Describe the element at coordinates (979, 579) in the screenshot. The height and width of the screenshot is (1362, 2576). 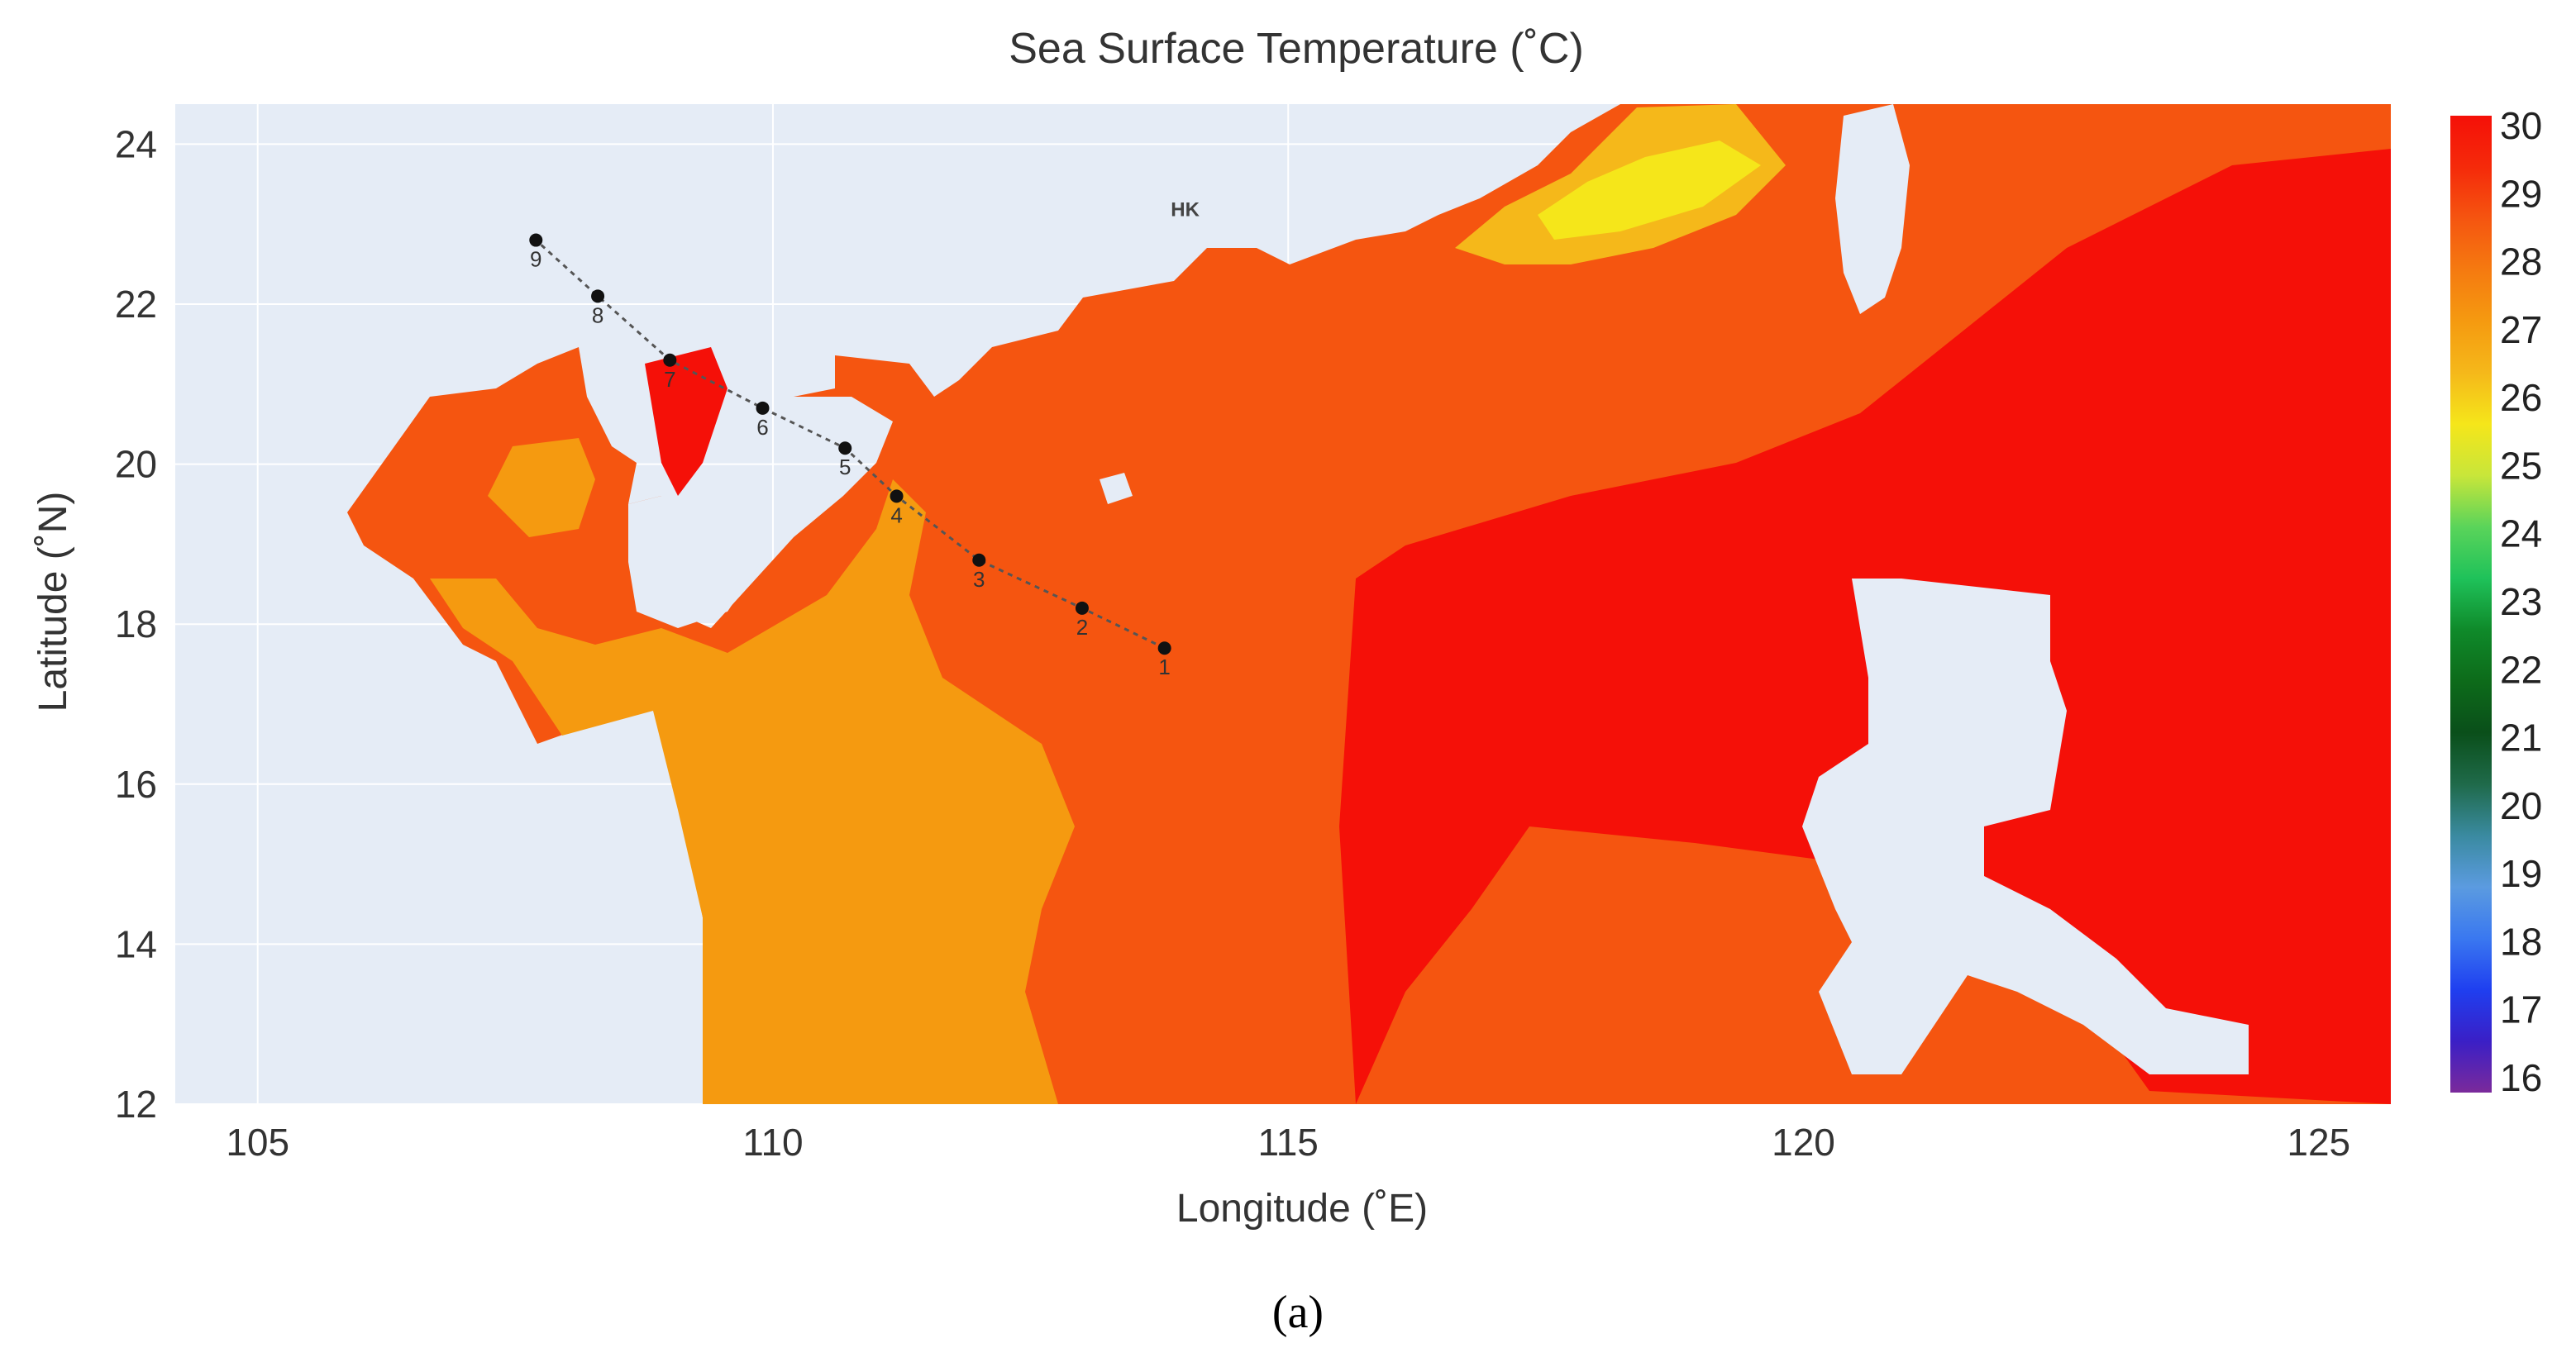
I see `station-label-3: 3` at that location.